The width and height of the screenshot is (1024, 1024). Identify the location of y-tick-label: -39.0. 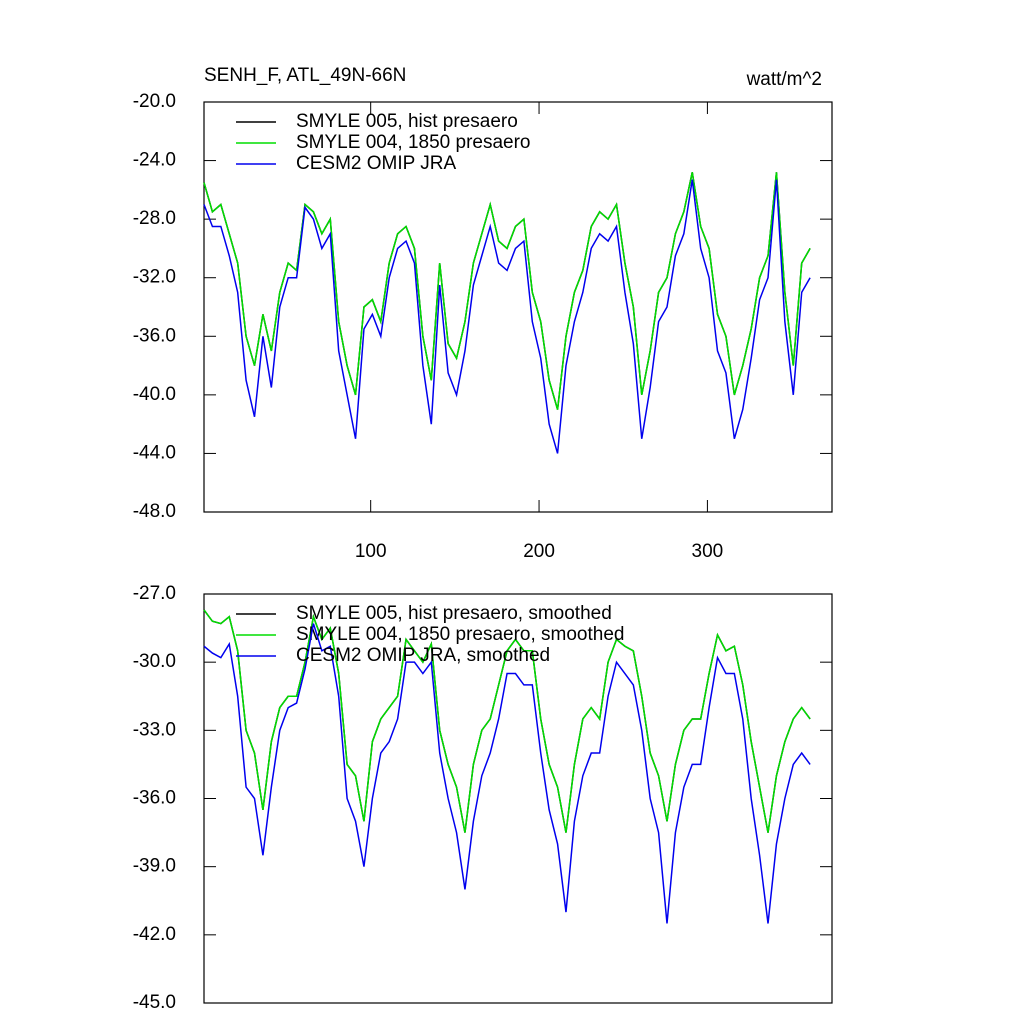
(154, 866).